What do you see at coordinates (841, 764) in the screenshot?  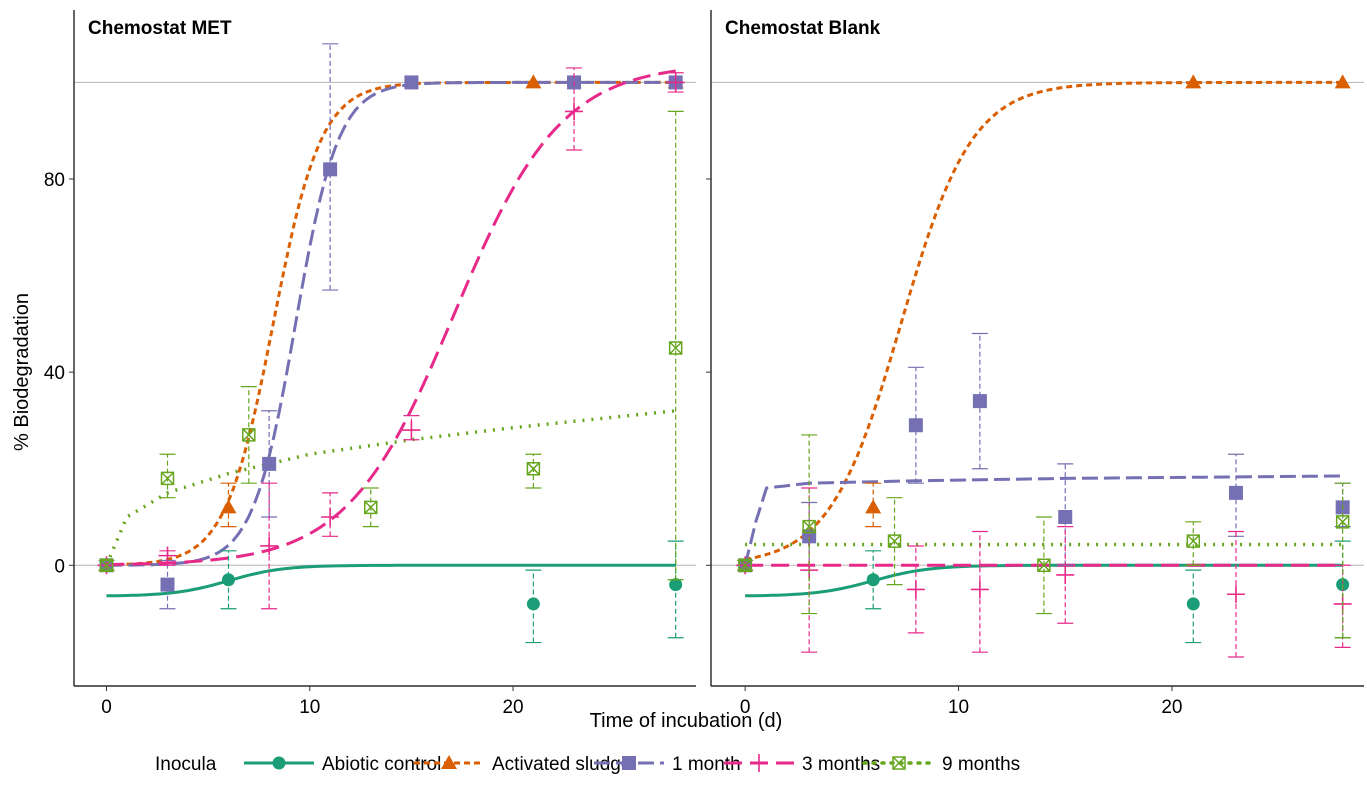 I see `legend-label: 3 months` at bounding box center [841, 764].